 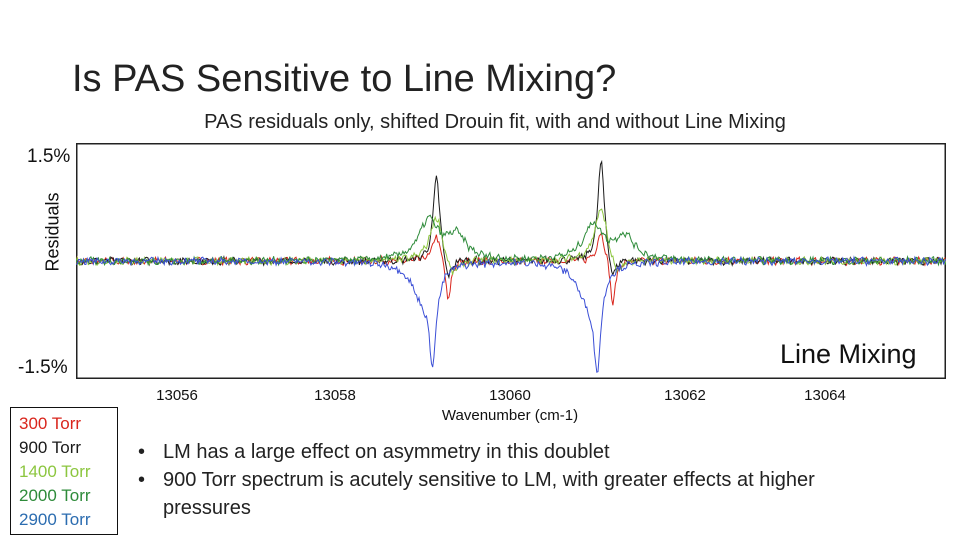 I want to click on line-mixing-annotation: Line Mixing, so click(x=848, y=354).